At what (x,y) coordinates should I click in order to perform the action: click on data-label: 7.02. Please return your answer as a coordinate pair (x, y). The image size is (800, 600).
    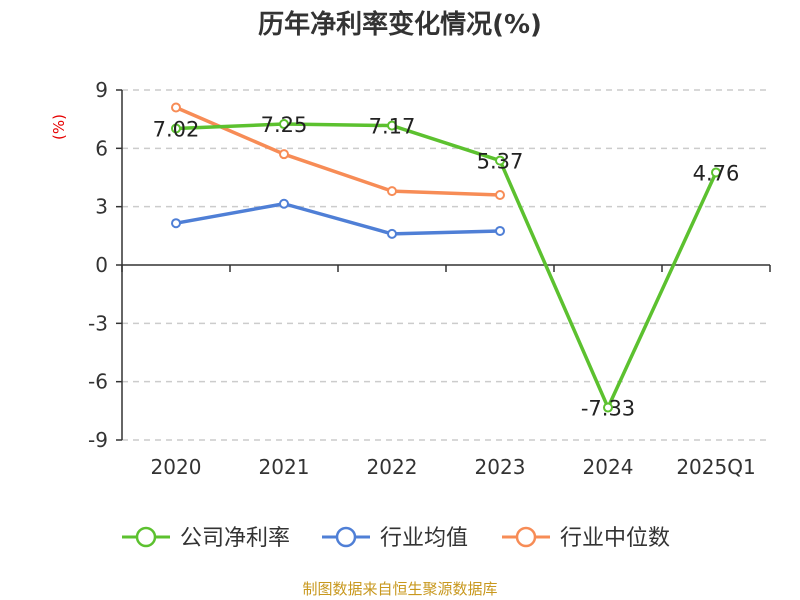
    Looking at the image, I should click on (176, 130).